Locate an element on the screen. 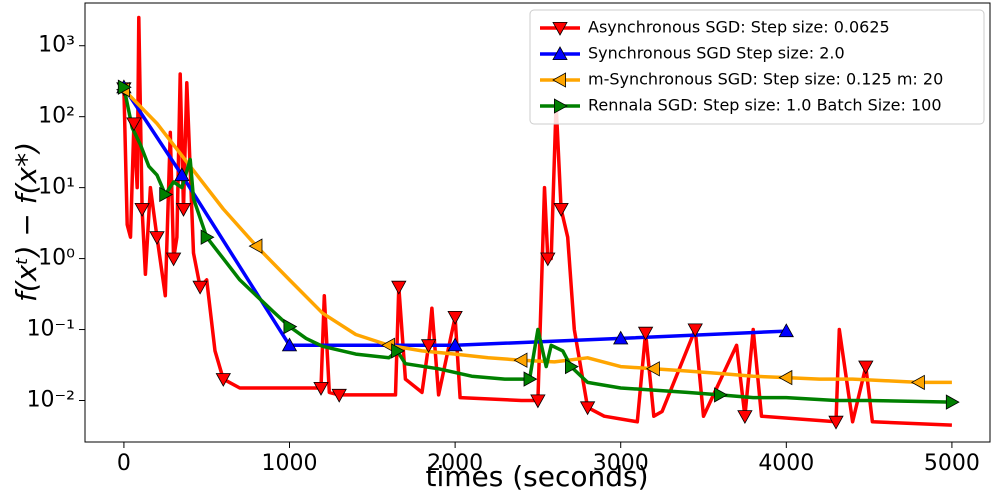  x-tick-label: 4000 is located at coordinates (786, 463).